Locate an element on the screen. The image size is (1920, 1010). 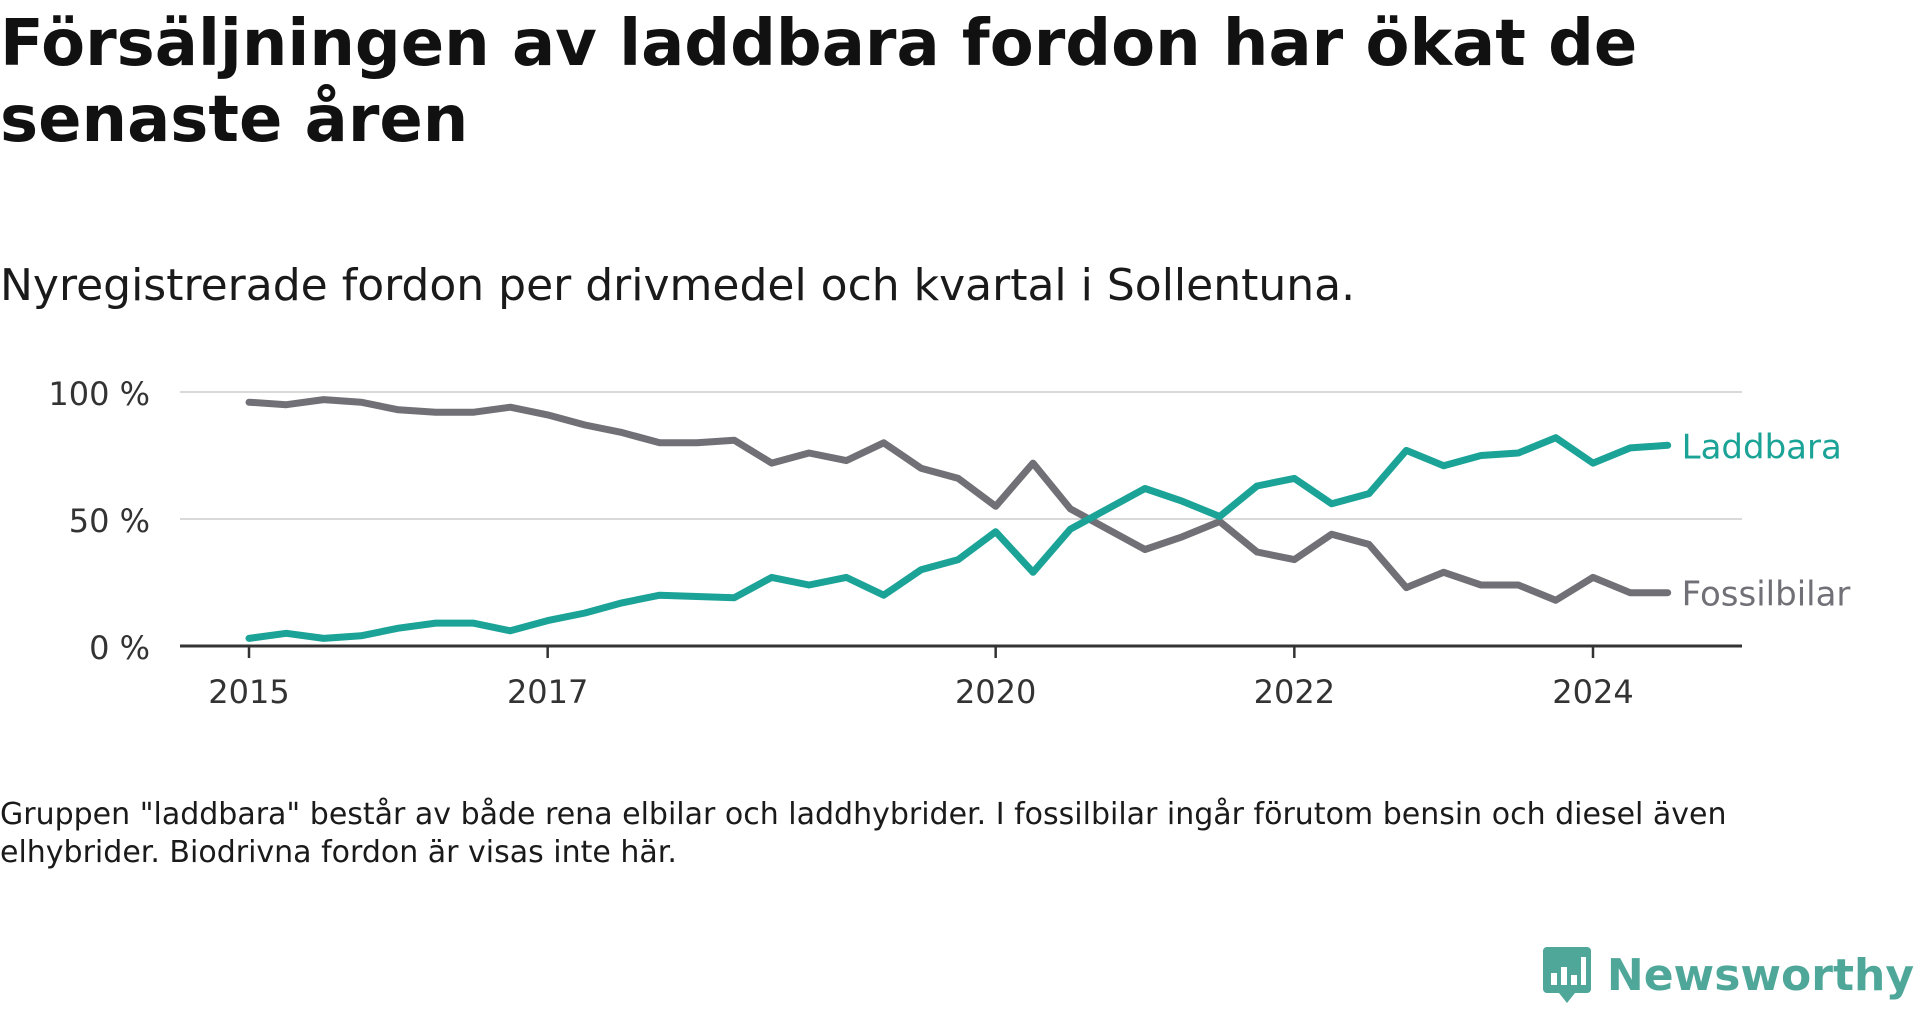
series-label-fossilbilar: Fossilbilar is located at coordinates (1766, 595).